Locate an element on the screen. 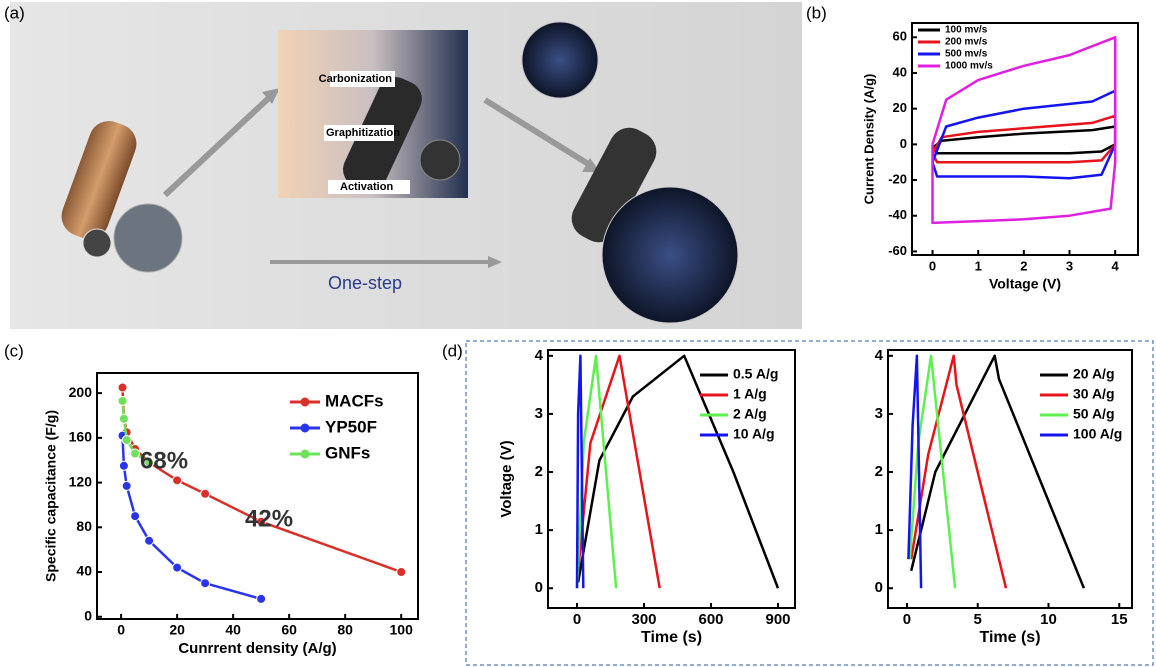  y-tick-label: 160 is located at coordinates (81, 437).